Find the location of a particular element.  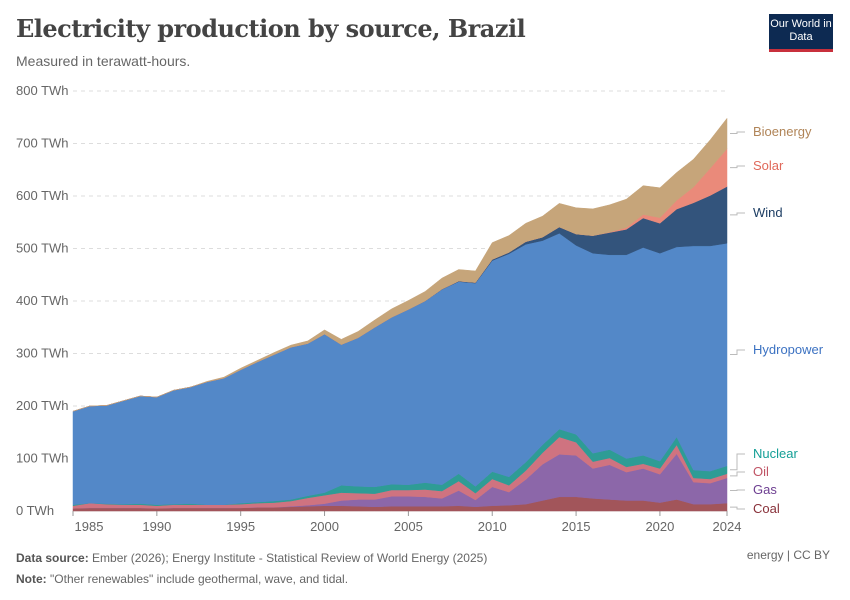

x-tick-label: 2015 is located at coordinates (576, 526).